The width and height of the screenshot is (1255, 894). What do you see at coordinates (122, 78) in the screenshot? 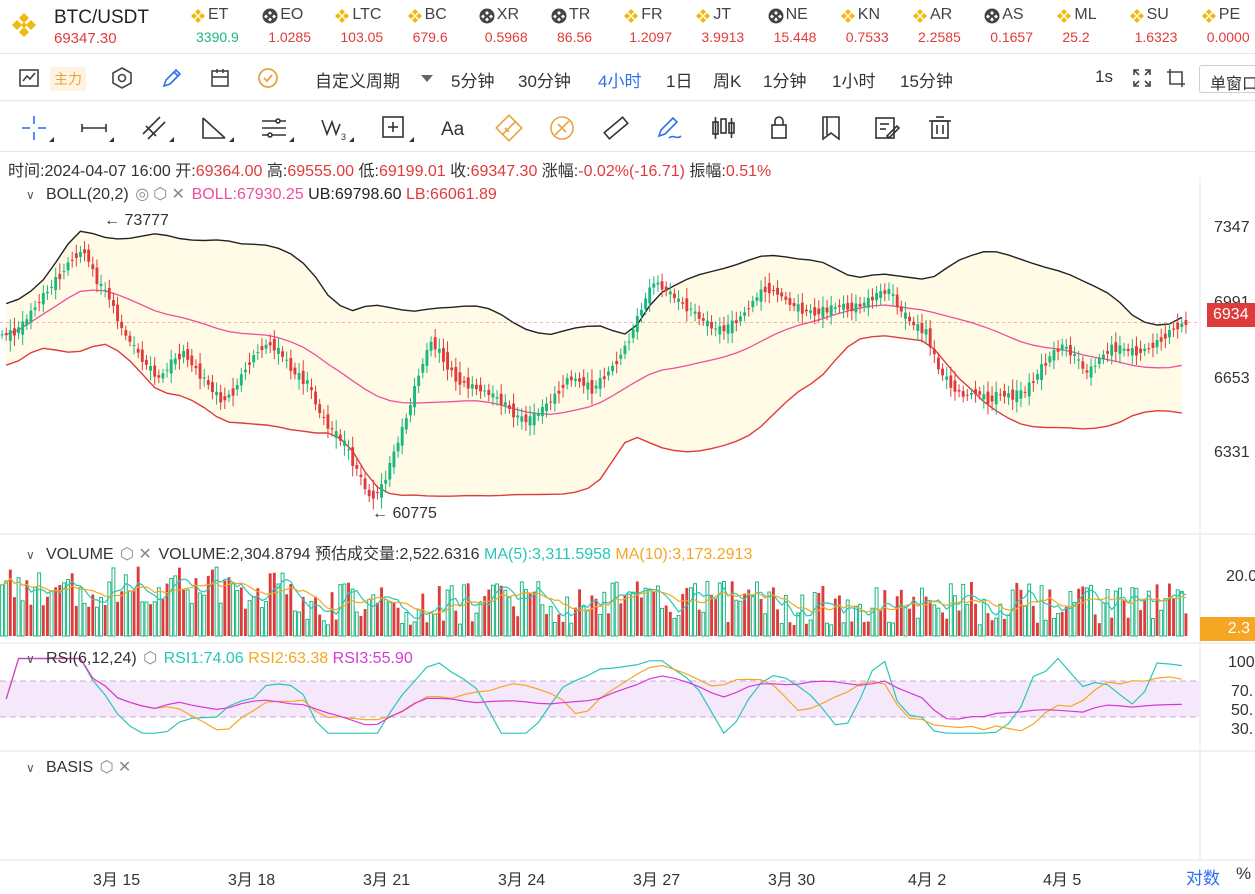
I see `settings-hex-icon` at bounding box center [122, 78].